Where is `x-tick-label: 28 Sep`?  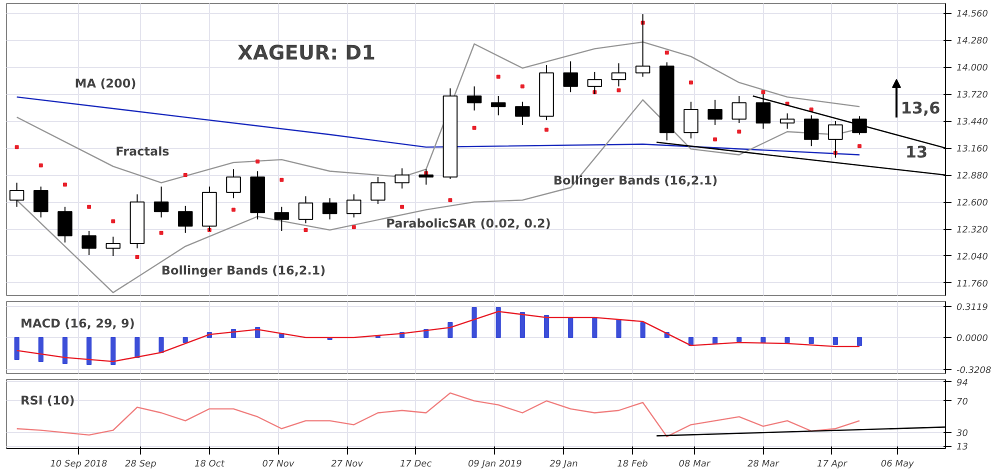 x-tick-label: 28 Sep is located at coordinates (141, 465).